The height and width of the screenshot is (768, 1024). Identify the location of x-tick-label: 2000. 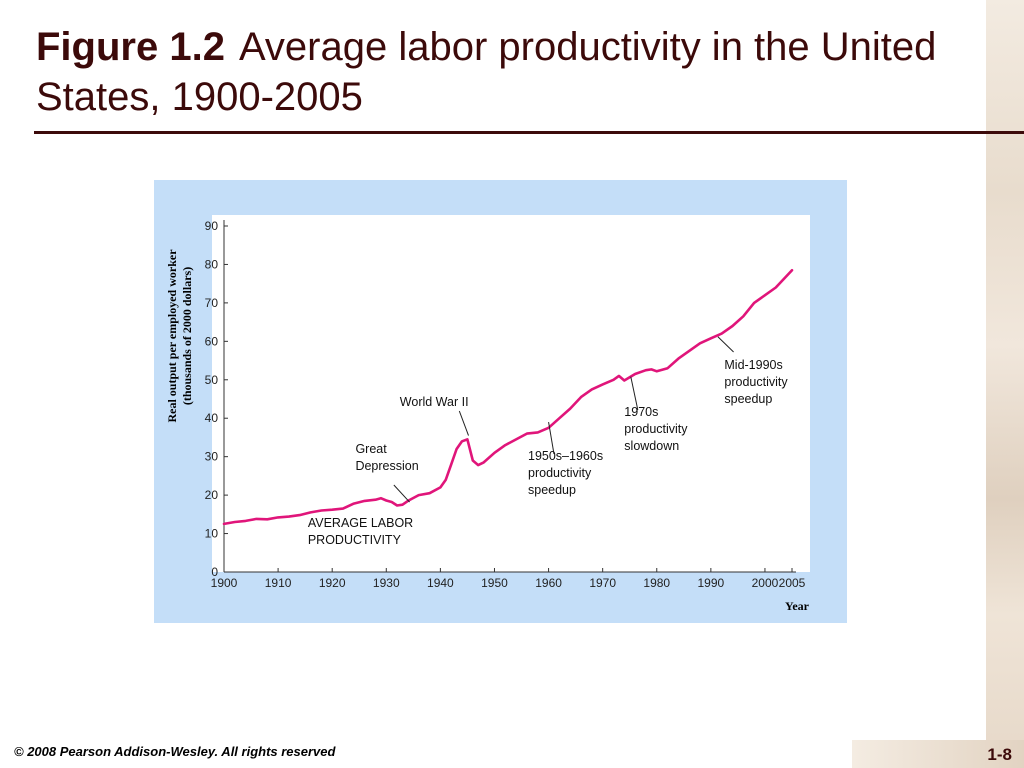
(765, 583).